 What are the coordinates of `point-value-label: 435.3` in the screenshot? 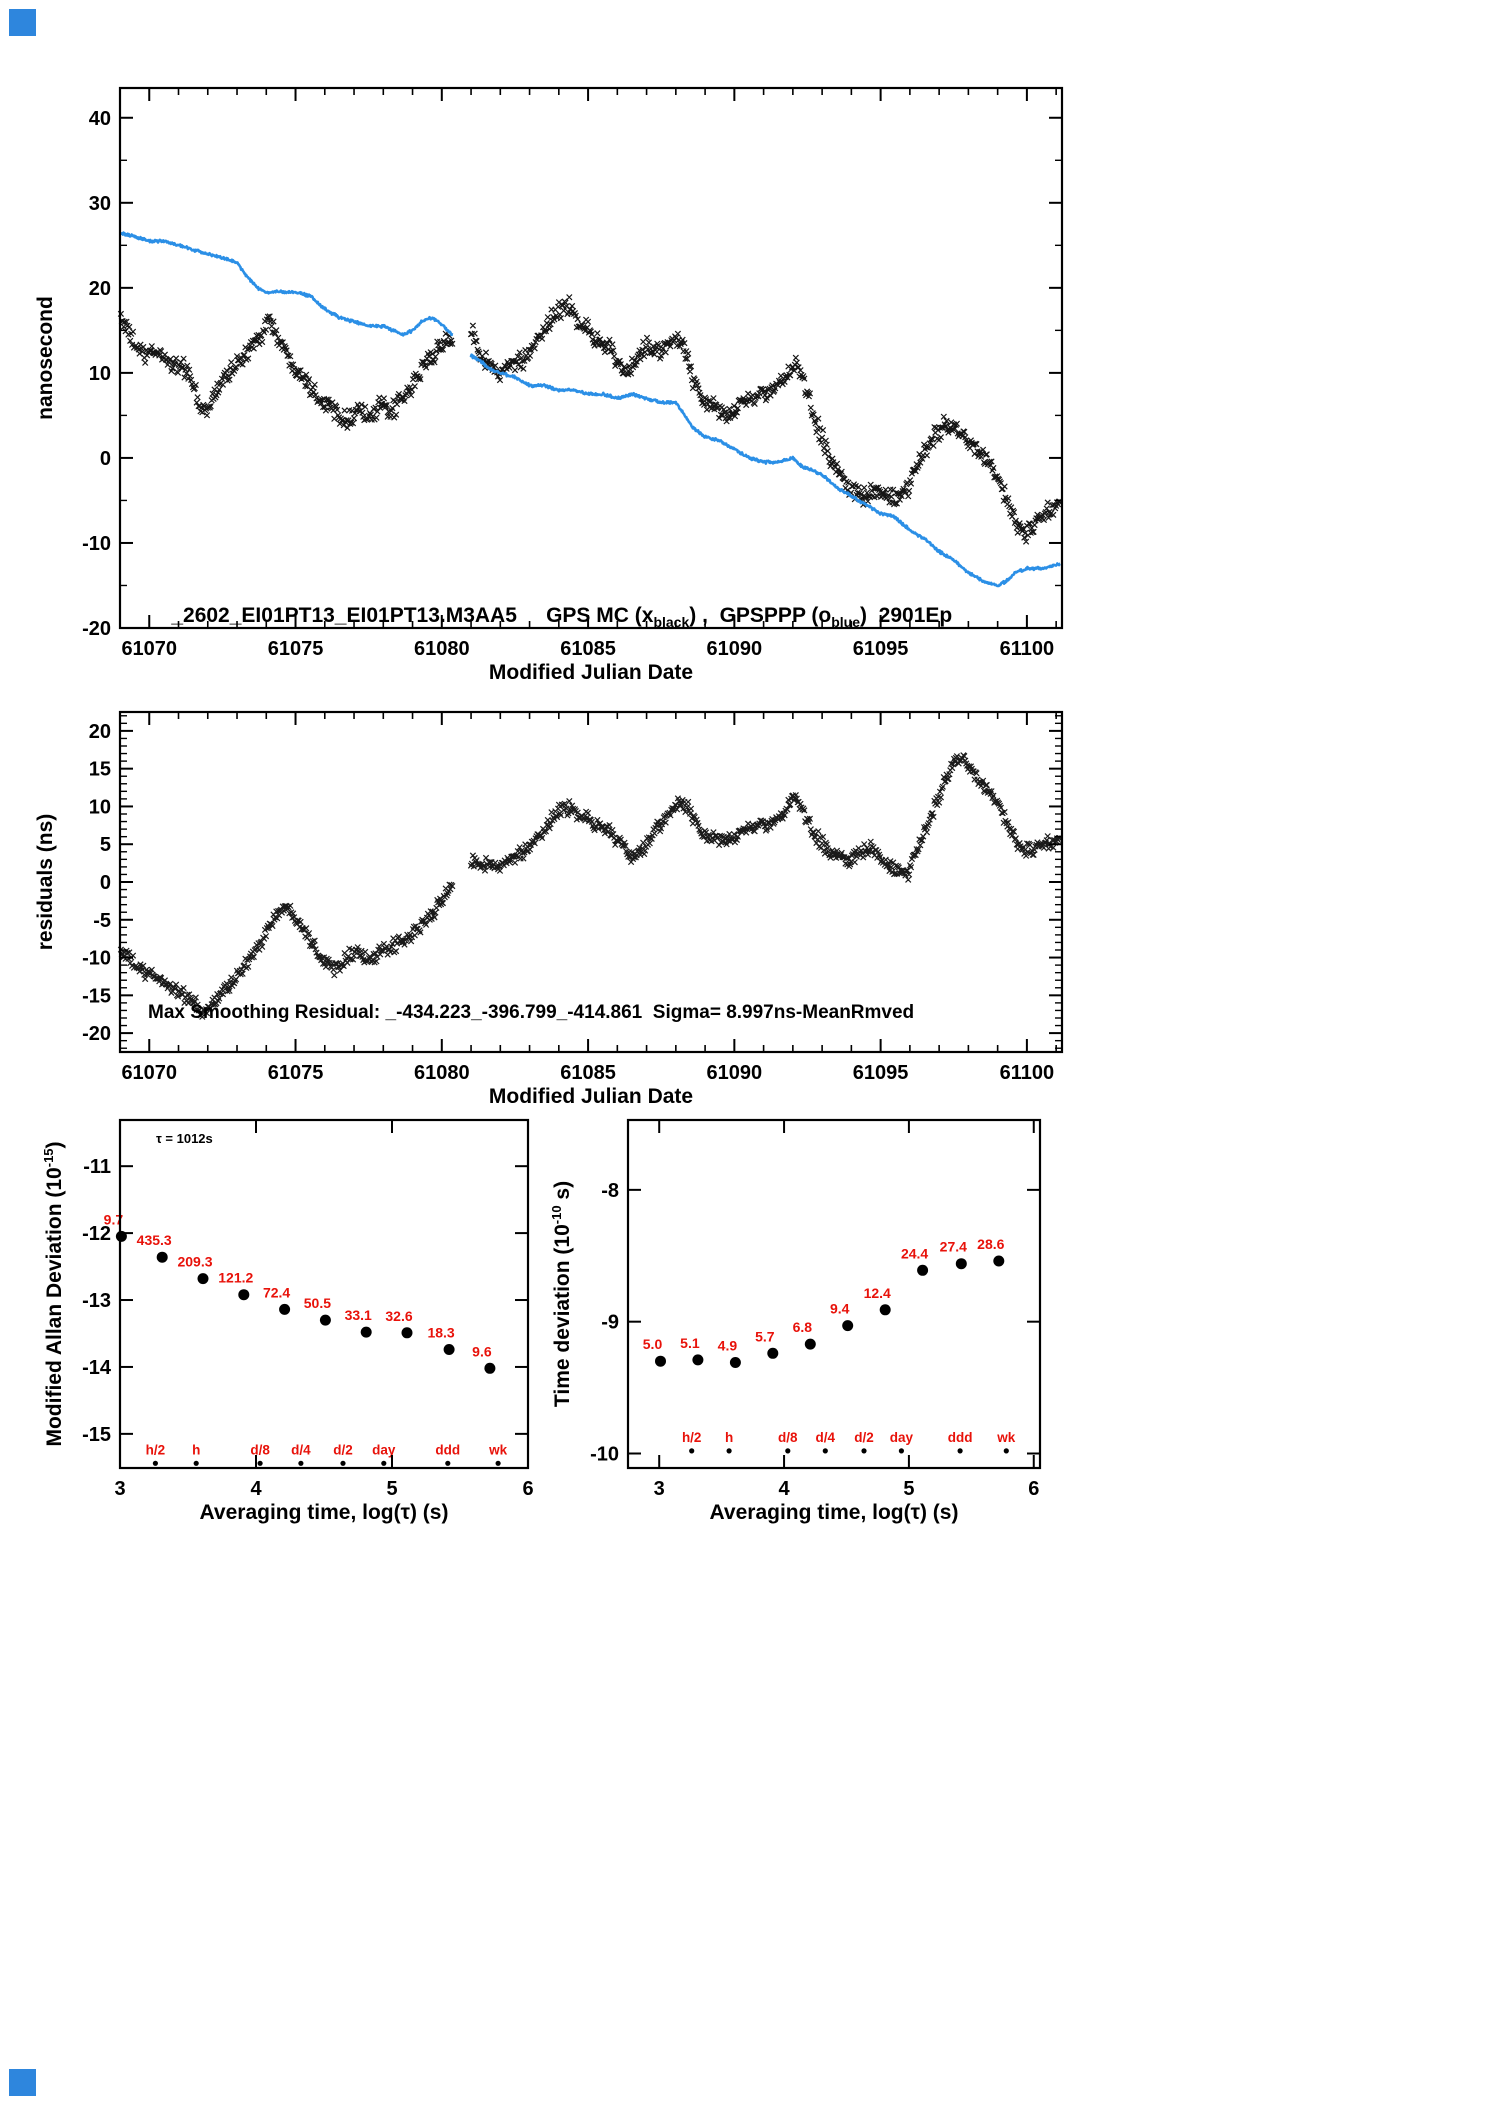 It's located at (154, 1240).